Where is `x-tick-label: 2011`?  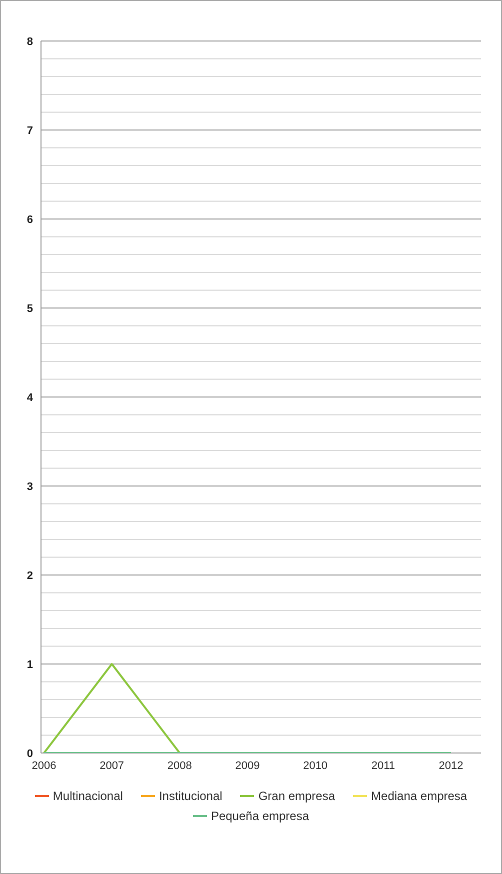 x-tick-label: 2011 is located at coordinates (383, 766).